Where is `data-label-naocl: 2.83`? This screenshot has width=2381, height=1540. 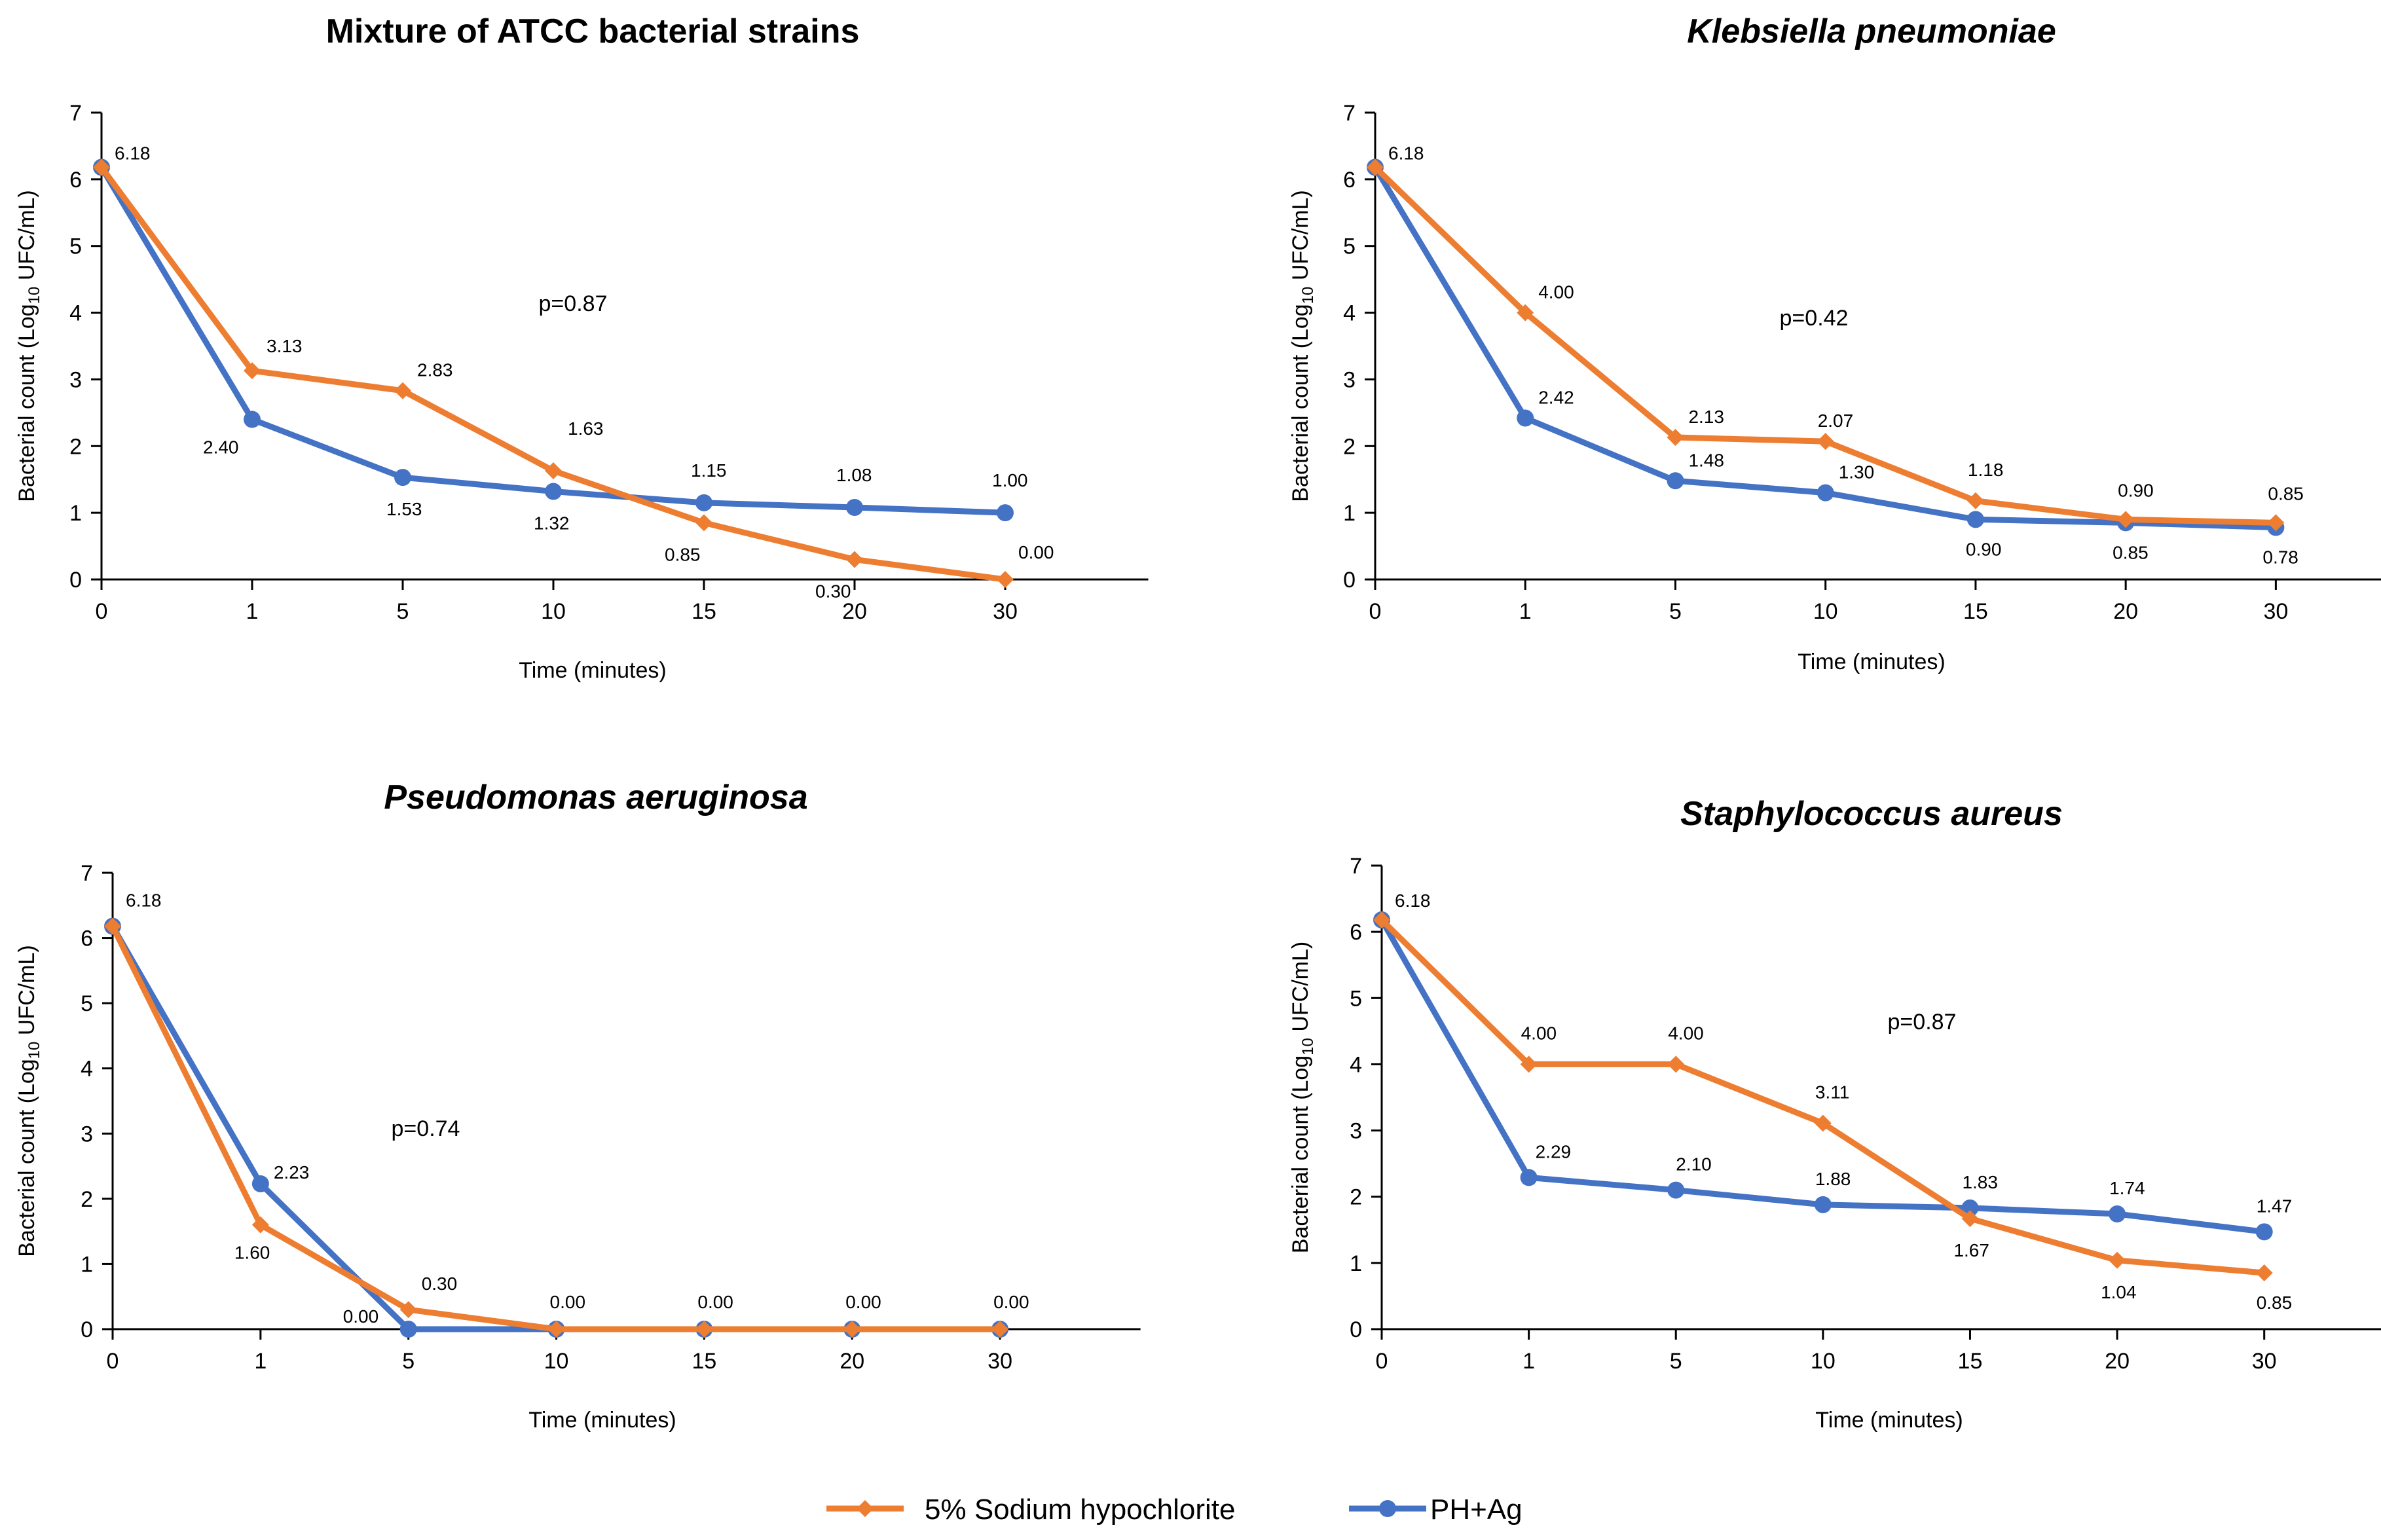 data-label-naocl: 2.83 is located at coordinates (435, 370).